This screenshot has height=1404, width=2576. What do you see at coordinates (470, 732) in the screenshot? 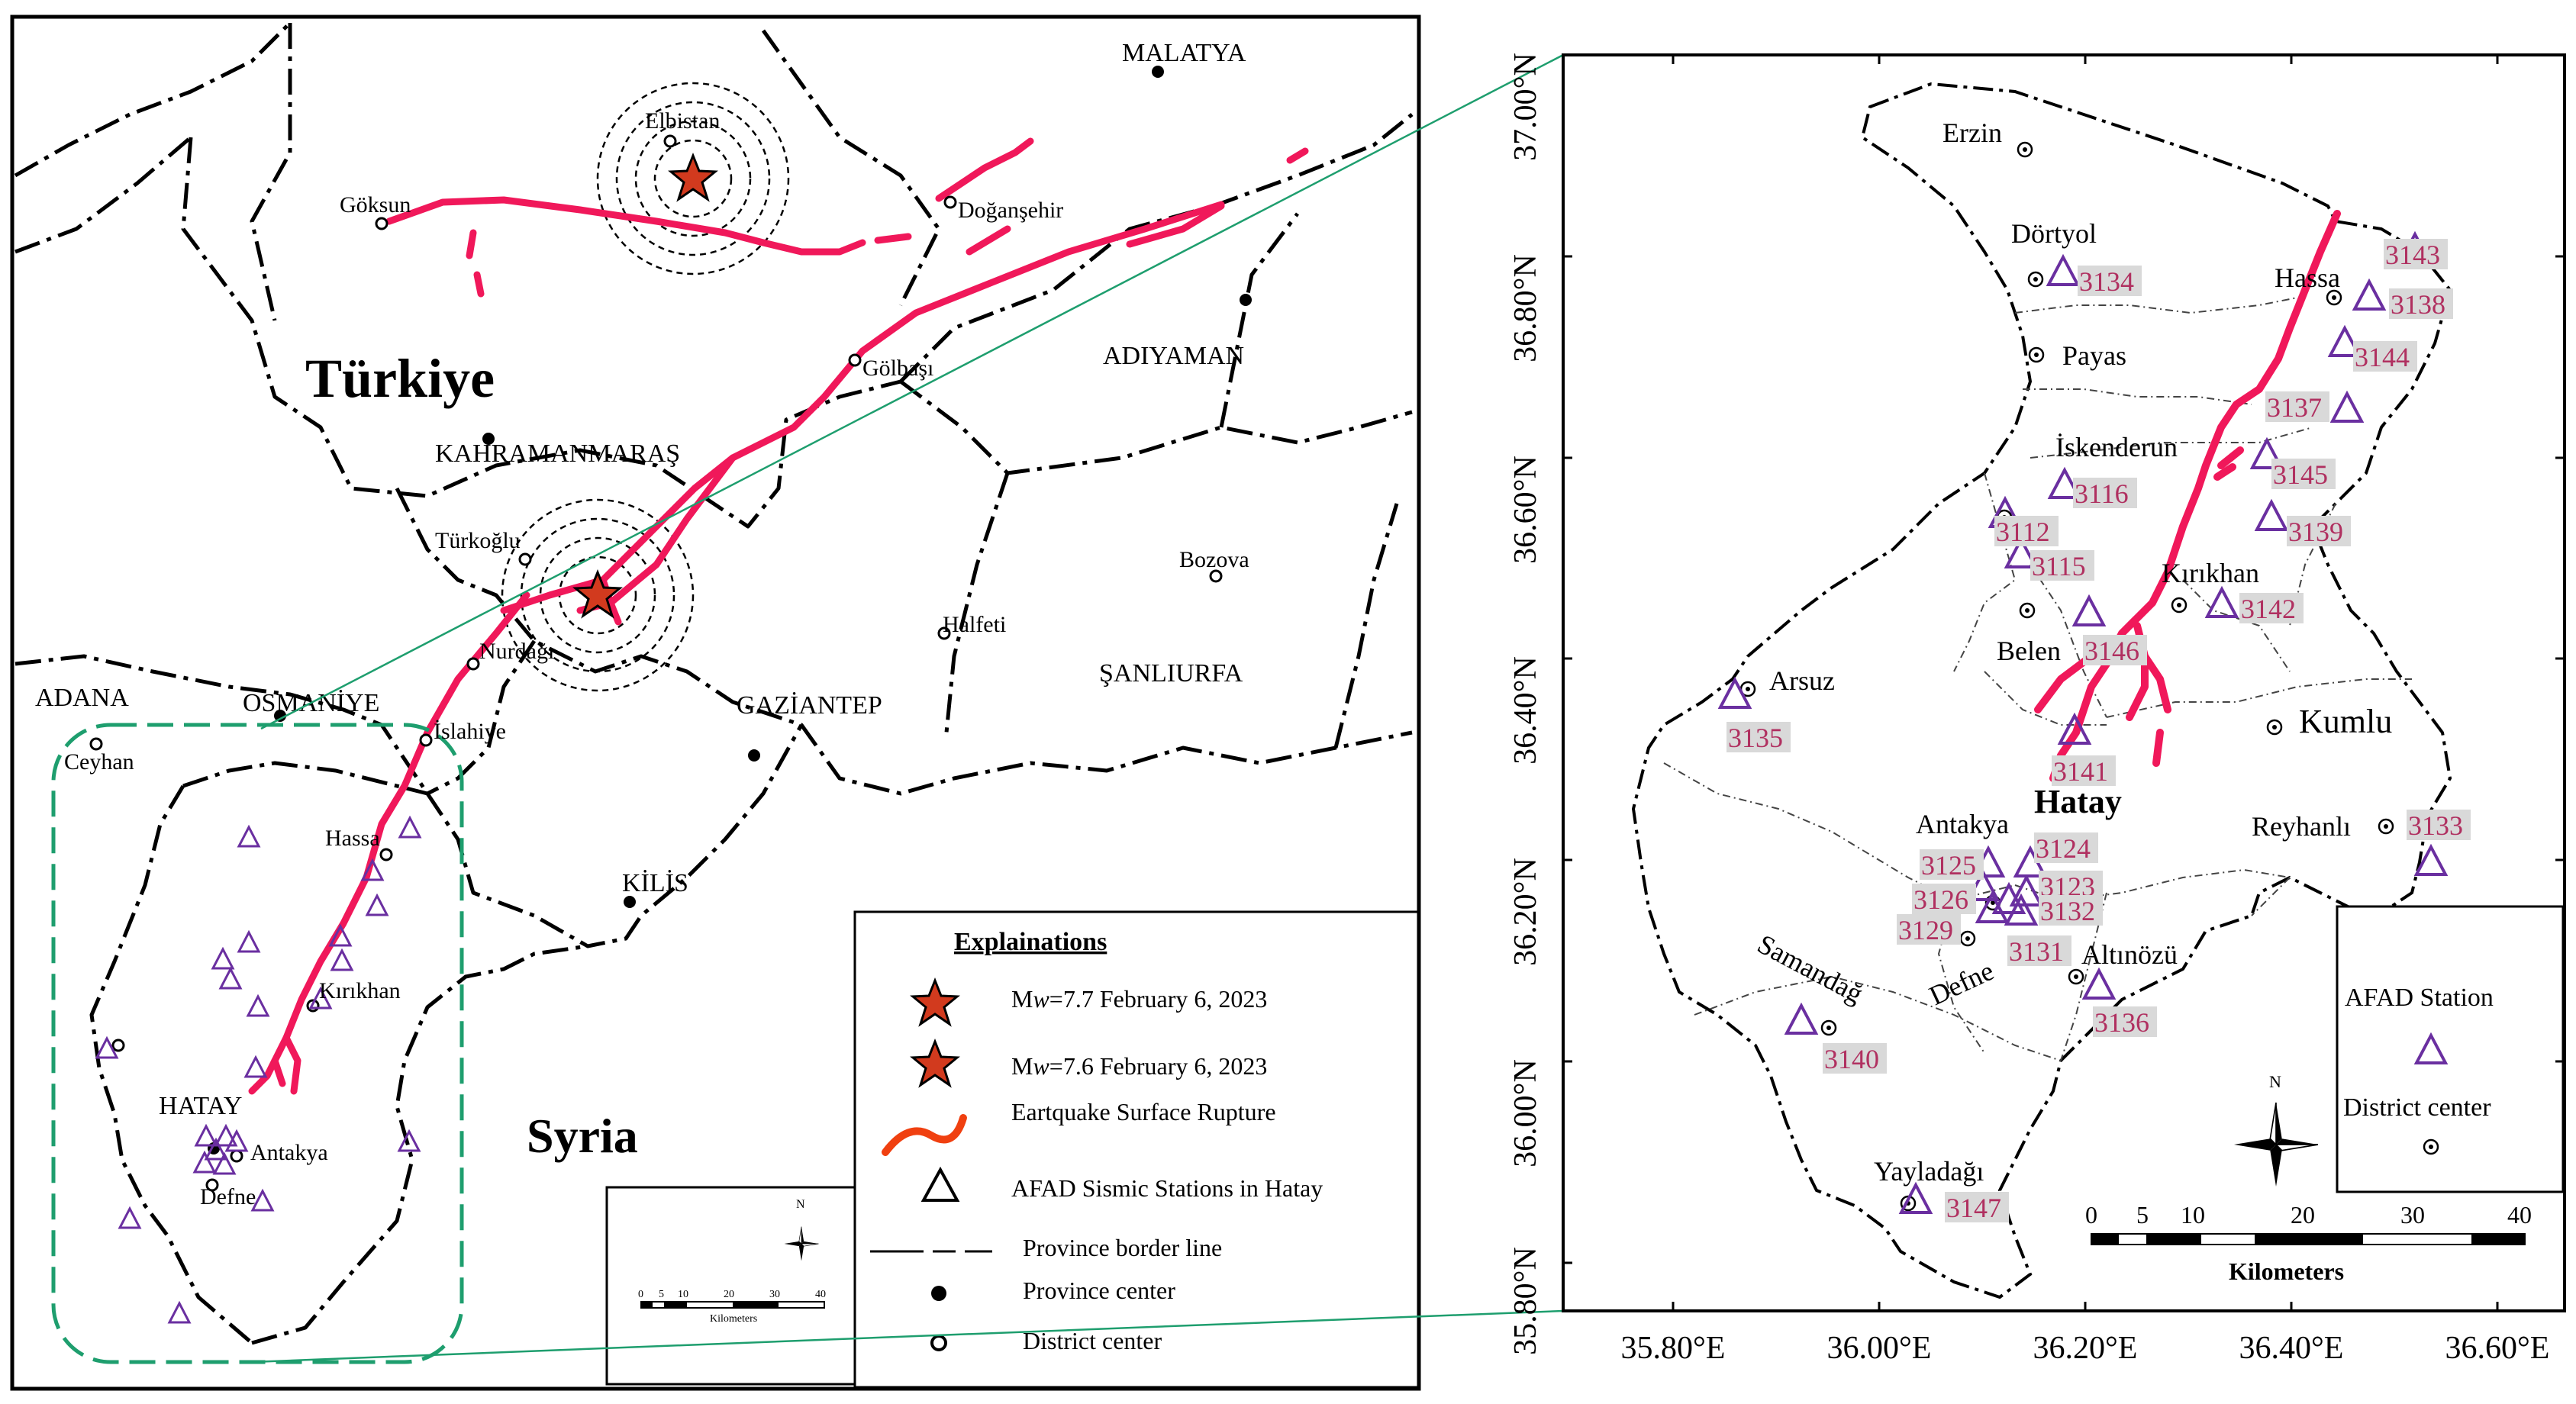
I see `district-label-islahiye: İslahiye` at bounding box center [470, 732].